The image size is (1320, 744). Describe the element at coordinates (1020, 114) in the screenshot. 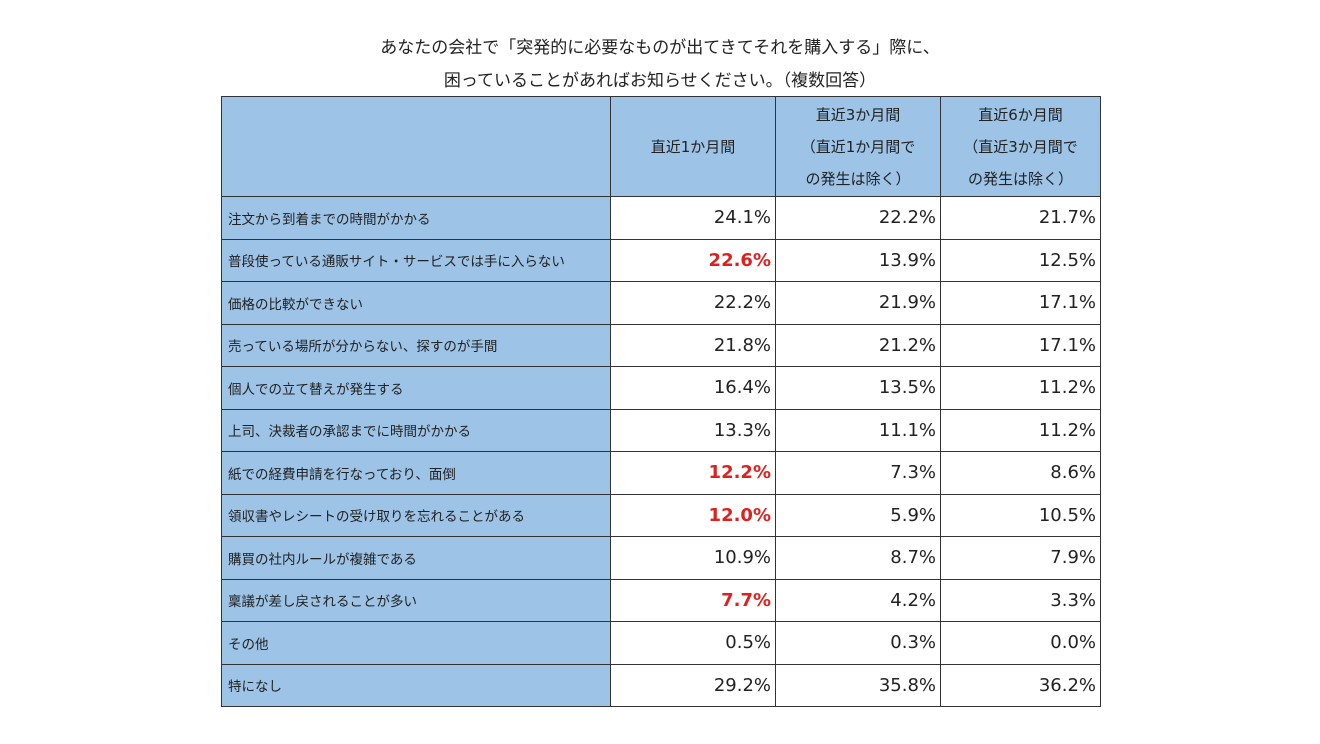

I see `header-6-months-line: 直近6か月間` at that location.